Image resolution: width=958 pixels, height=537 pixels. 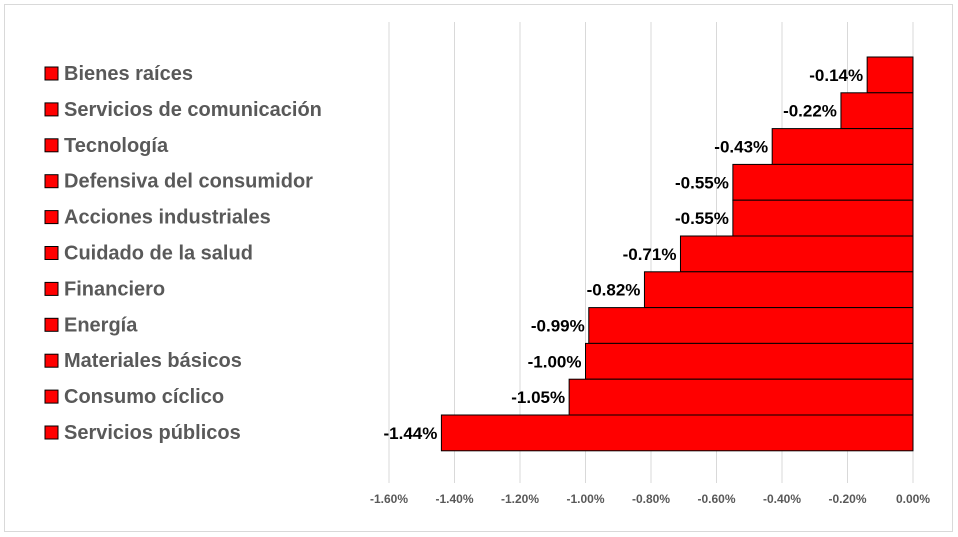 I want to click on x-tick-label: -0.80%, so click(x=651, y=499).